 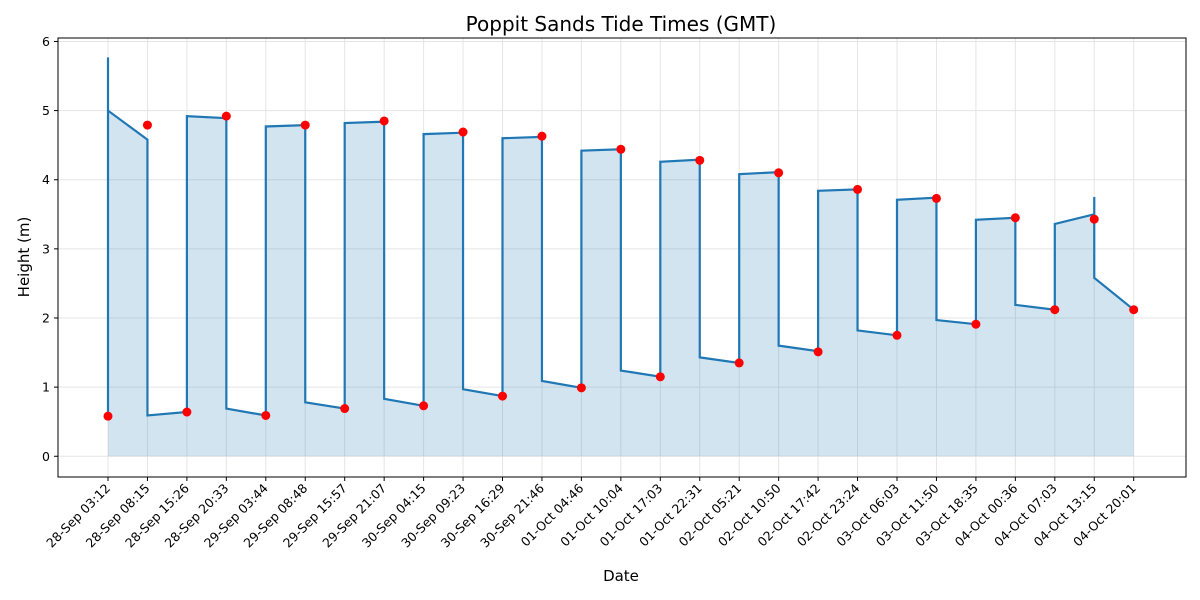 I want to click on y-axis-label: Height (m), so click(x=24, y=257).